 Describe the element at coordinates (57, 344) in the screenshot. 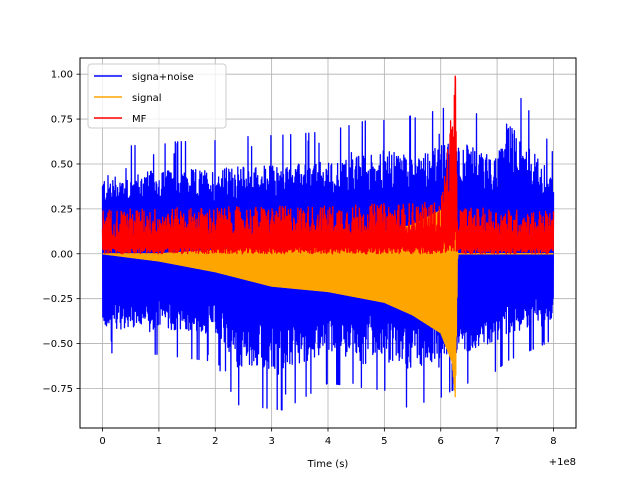

I see `y-tick-label: −0.50` at that location.